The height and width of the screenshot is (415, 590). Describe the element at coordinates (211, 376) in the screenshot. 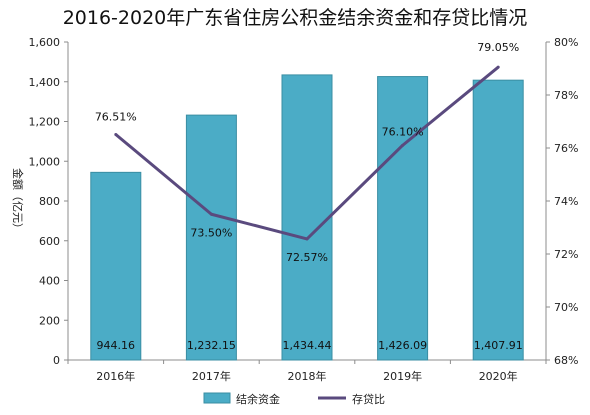

I see `x-tick-label: 2017年` at that location.